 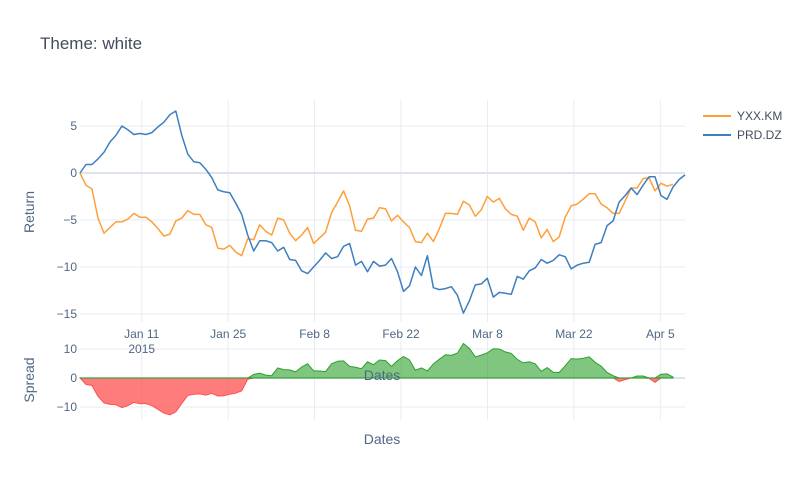 What do you see at coordinates (574, 334) in the screenshot?
I see `x-tick-label: Mar 22` at bounding box center [574, 334].